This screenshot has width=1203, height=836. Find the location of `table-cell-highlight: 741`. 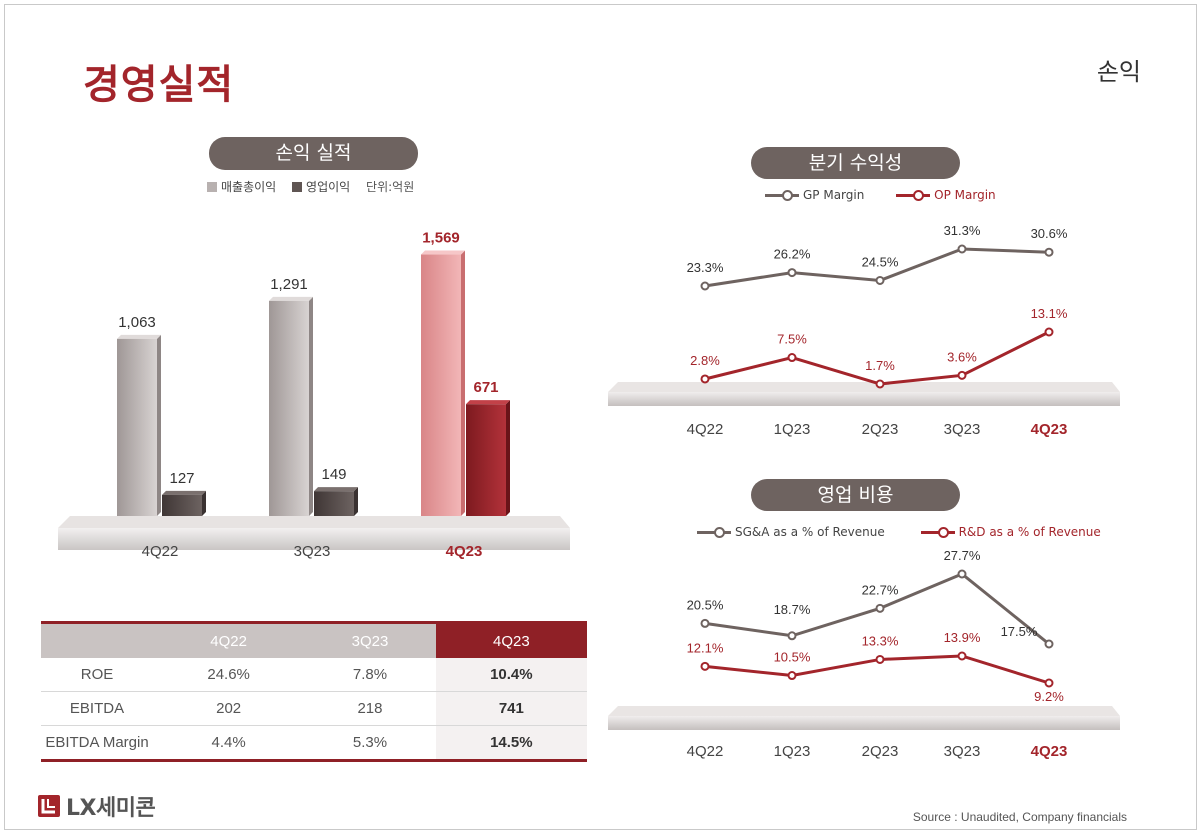

table-cell-highlight: 741 is located at coordinates (511, 708).